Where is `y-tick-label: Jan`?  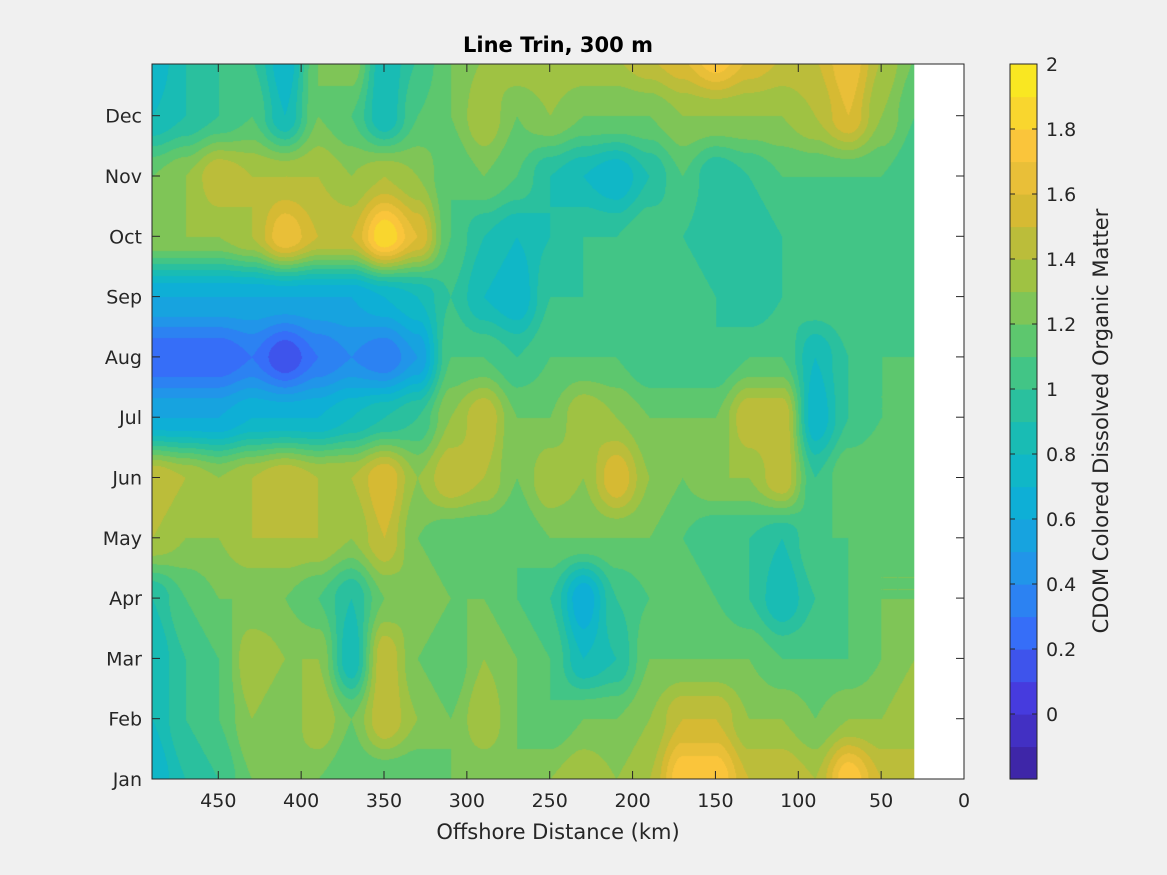
y-tick-label: Jan is located at coordinates (127, 780).